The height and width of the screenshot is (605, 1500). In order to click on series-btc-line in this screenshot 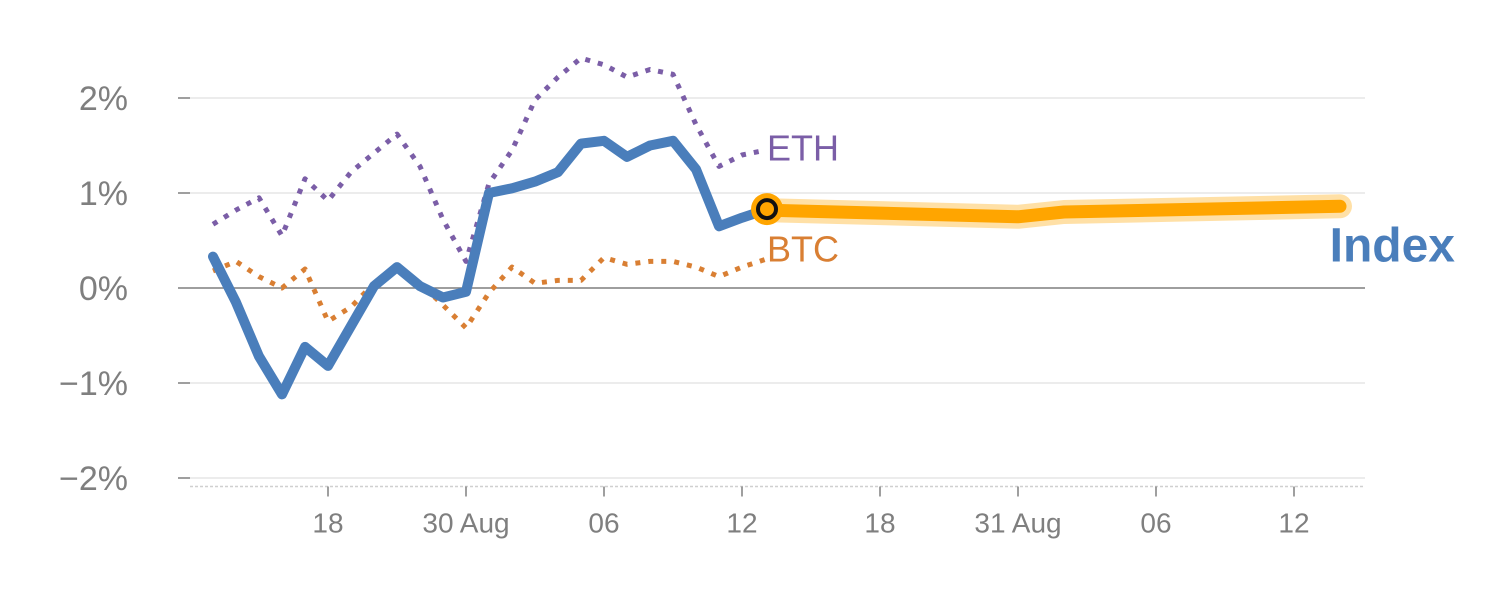, I will do `click(489, 293)`.